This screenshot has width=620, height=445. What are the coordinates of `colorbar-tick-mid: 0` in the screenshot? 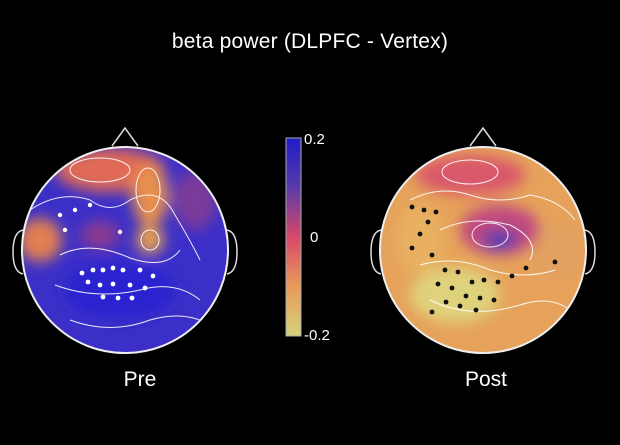 It's located at (314, 237).